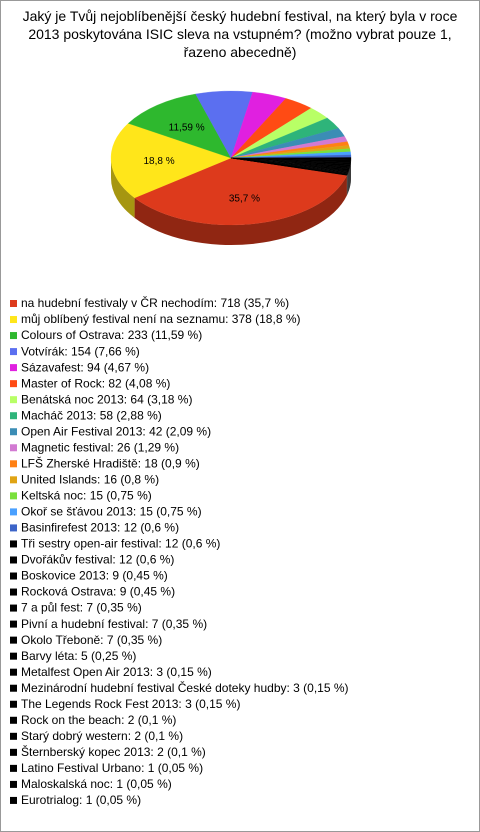 The height and width of the screenshot is (832, 480). Describe the element at coordinates (97, 560) in the screenshot. I see `legend-label: Dvořákův festival: 12 (0,6 %)` at that location.